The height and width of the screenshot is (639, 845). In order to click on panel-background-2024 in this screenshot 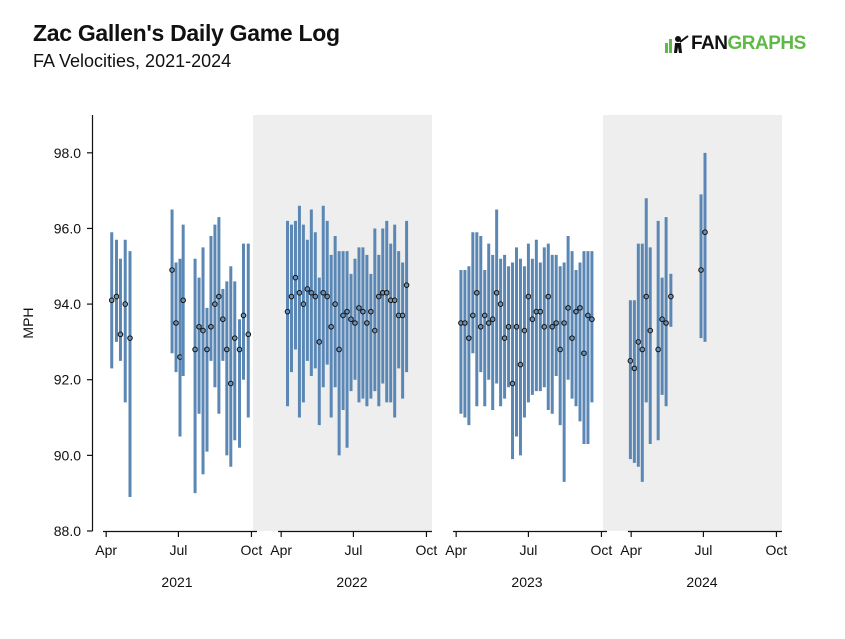, I will do `click(692, 323)`.